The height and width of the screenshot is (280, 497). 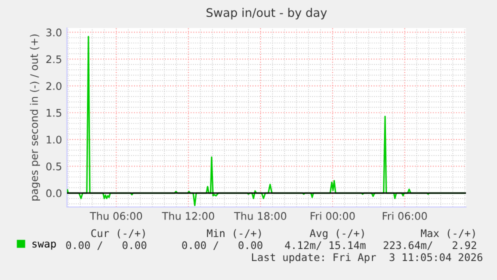 What do you see at coordinates (54, 113) in the screenshot?
I see `y-tick-label: 1.5` at bounding box center [54, 113].